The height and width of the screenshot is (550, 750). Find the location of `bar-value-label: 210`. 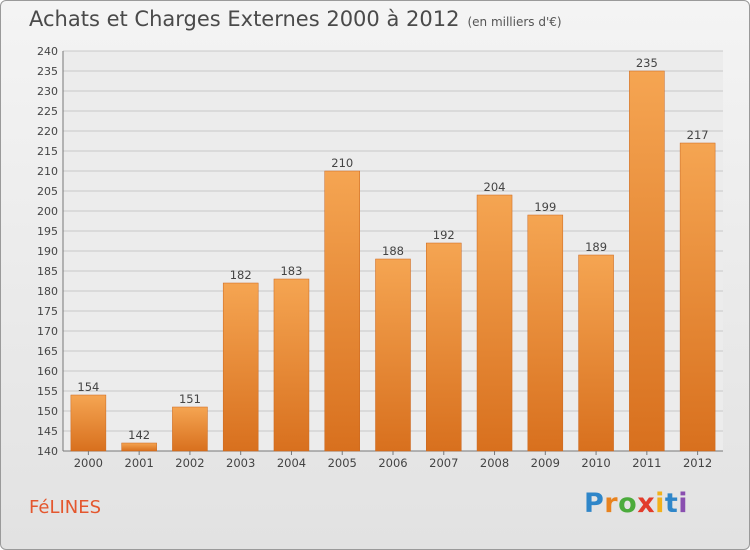

bar-value-label: 210 is located at coordinates (342, 163).